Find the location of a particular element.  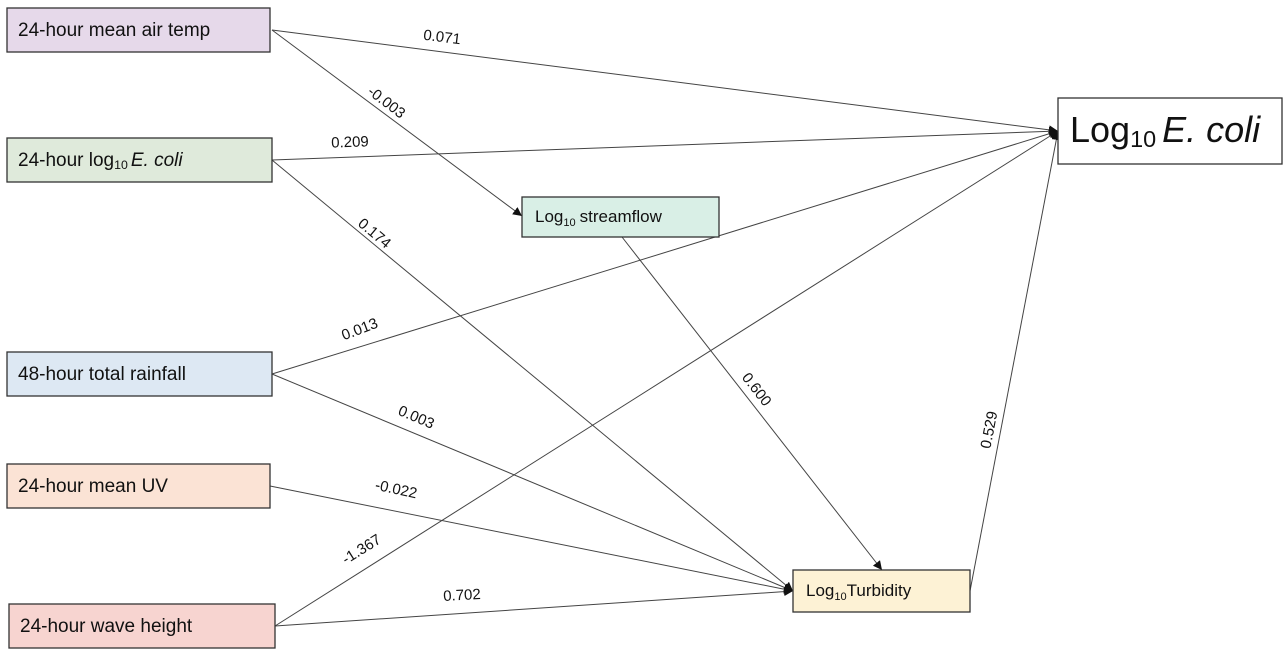

label-part: 24-hour wave height is located at coordinates (106, 626).